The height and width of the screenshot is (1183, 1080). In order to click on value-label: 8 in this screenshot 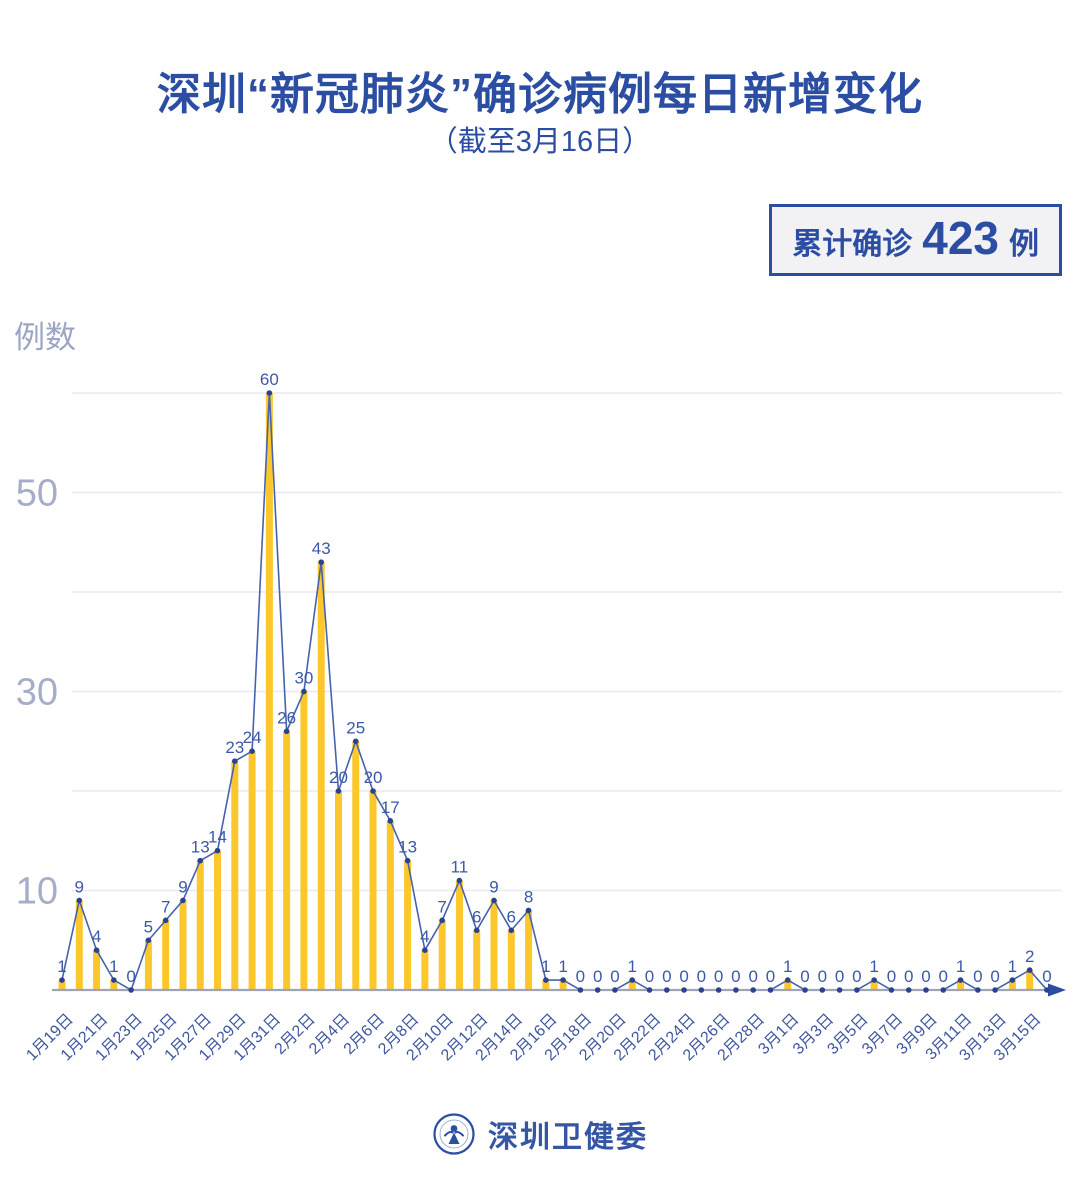, I will do `click(528, 896)`.